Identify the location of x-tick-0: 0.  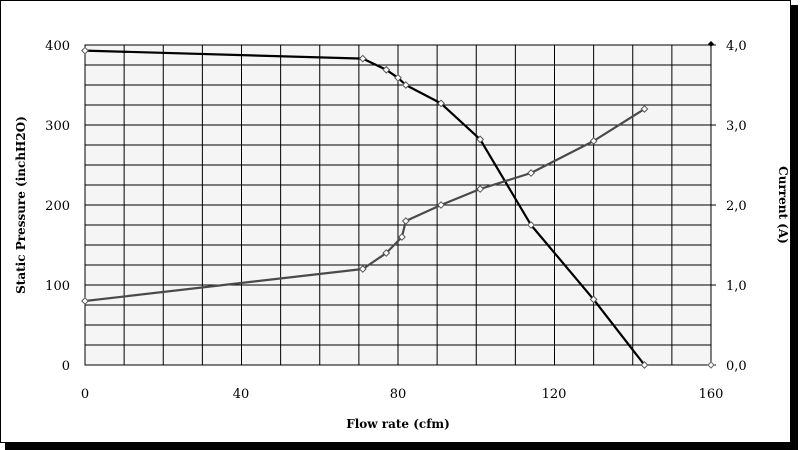
(85, 394).